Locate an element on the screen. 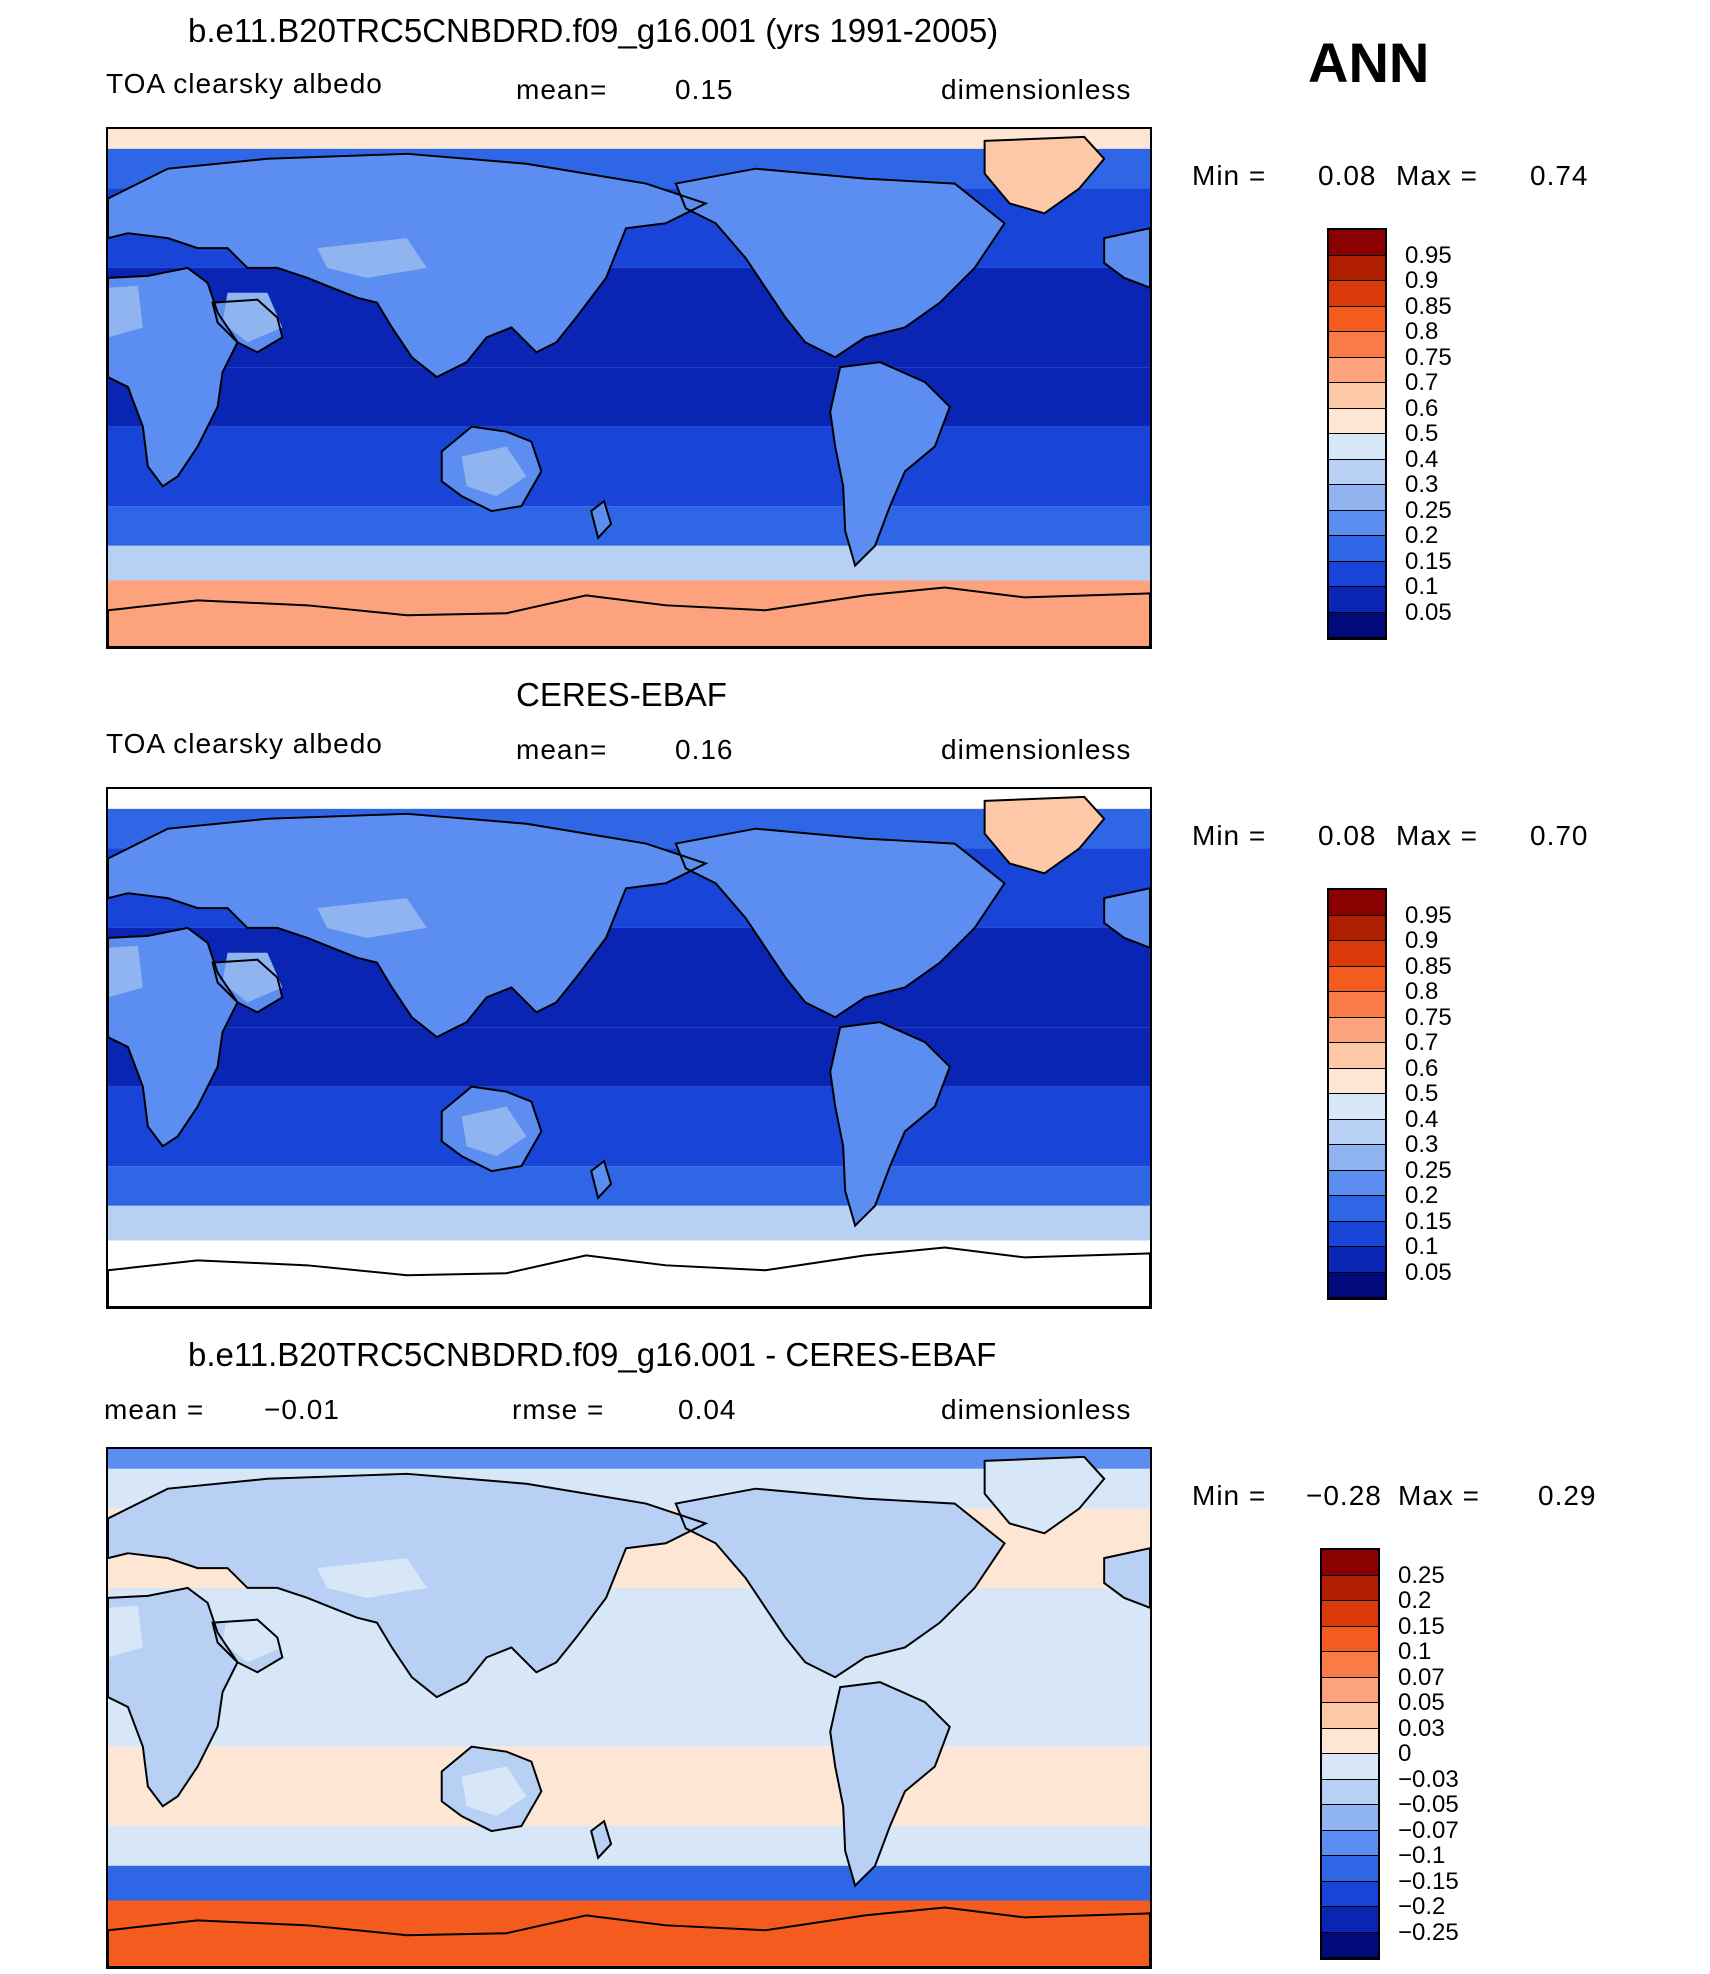 Image resolution: width=1710 pixels, height=1974 pixels. colorbar-tick-label: −0.1 is located at coordinates (1422, 1855).